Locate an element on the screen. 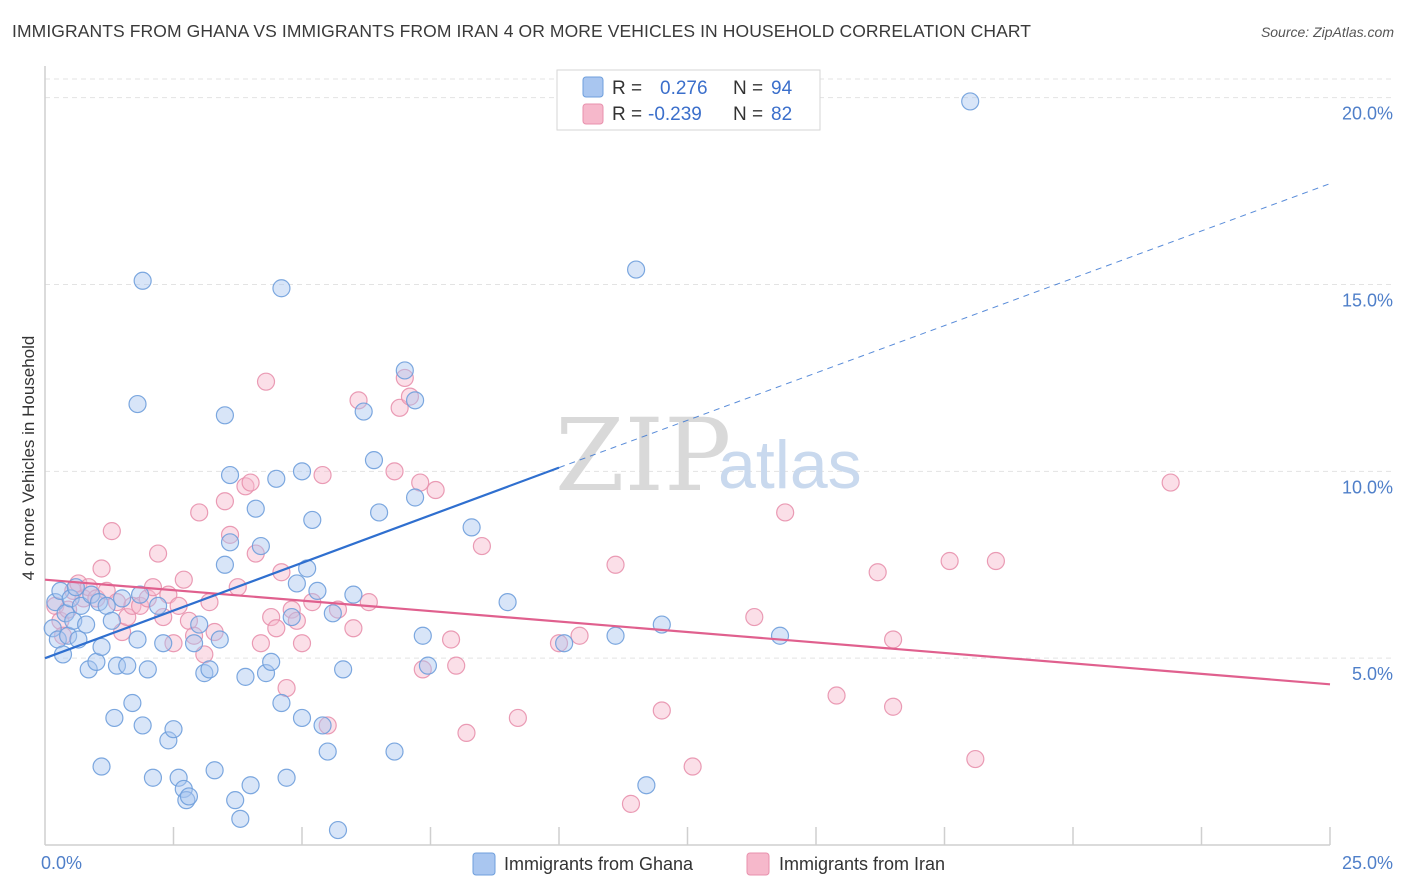 Image resolution: width=1406 pixels, height=892 pixels. legend: R = 0.276 N = 94 R = -0.239 N = 82 is located at coordinates (688, 100).